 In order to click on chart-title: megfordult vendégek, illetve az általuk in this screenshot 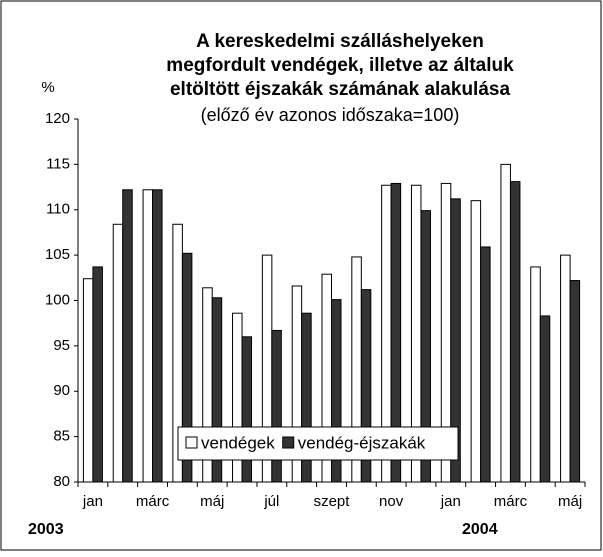, I will do `click(340, 65)`.